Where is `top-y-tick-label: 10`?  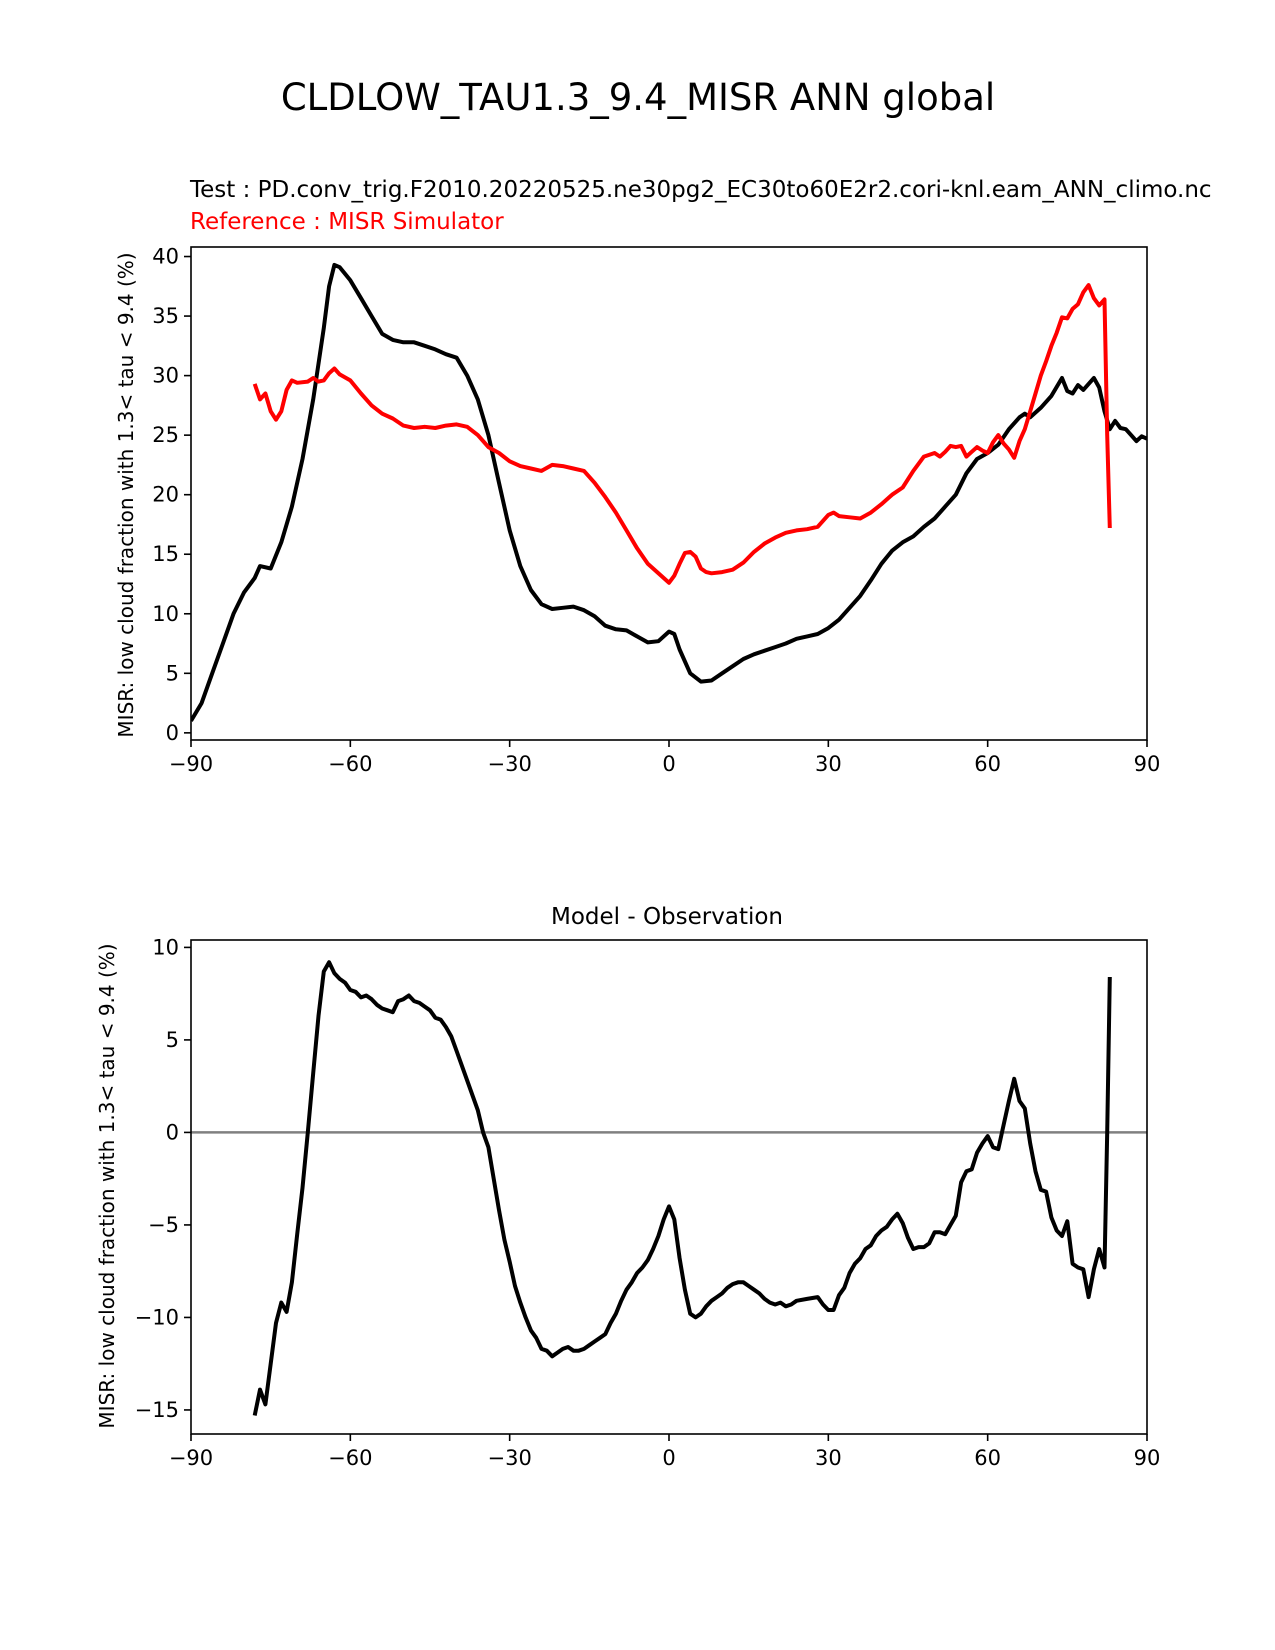
top-y-tick-label: 10 is located at coordinates (165, 614).